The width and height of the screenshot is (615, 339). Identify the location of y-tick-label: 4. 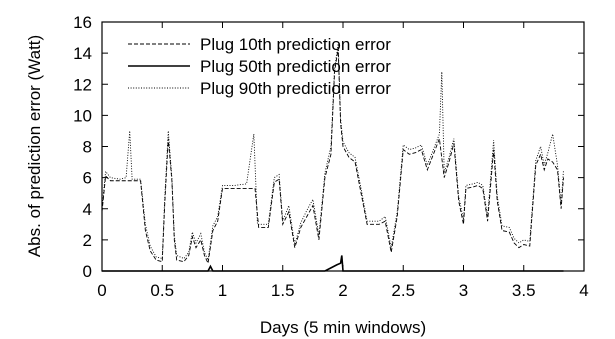
(87, 209).